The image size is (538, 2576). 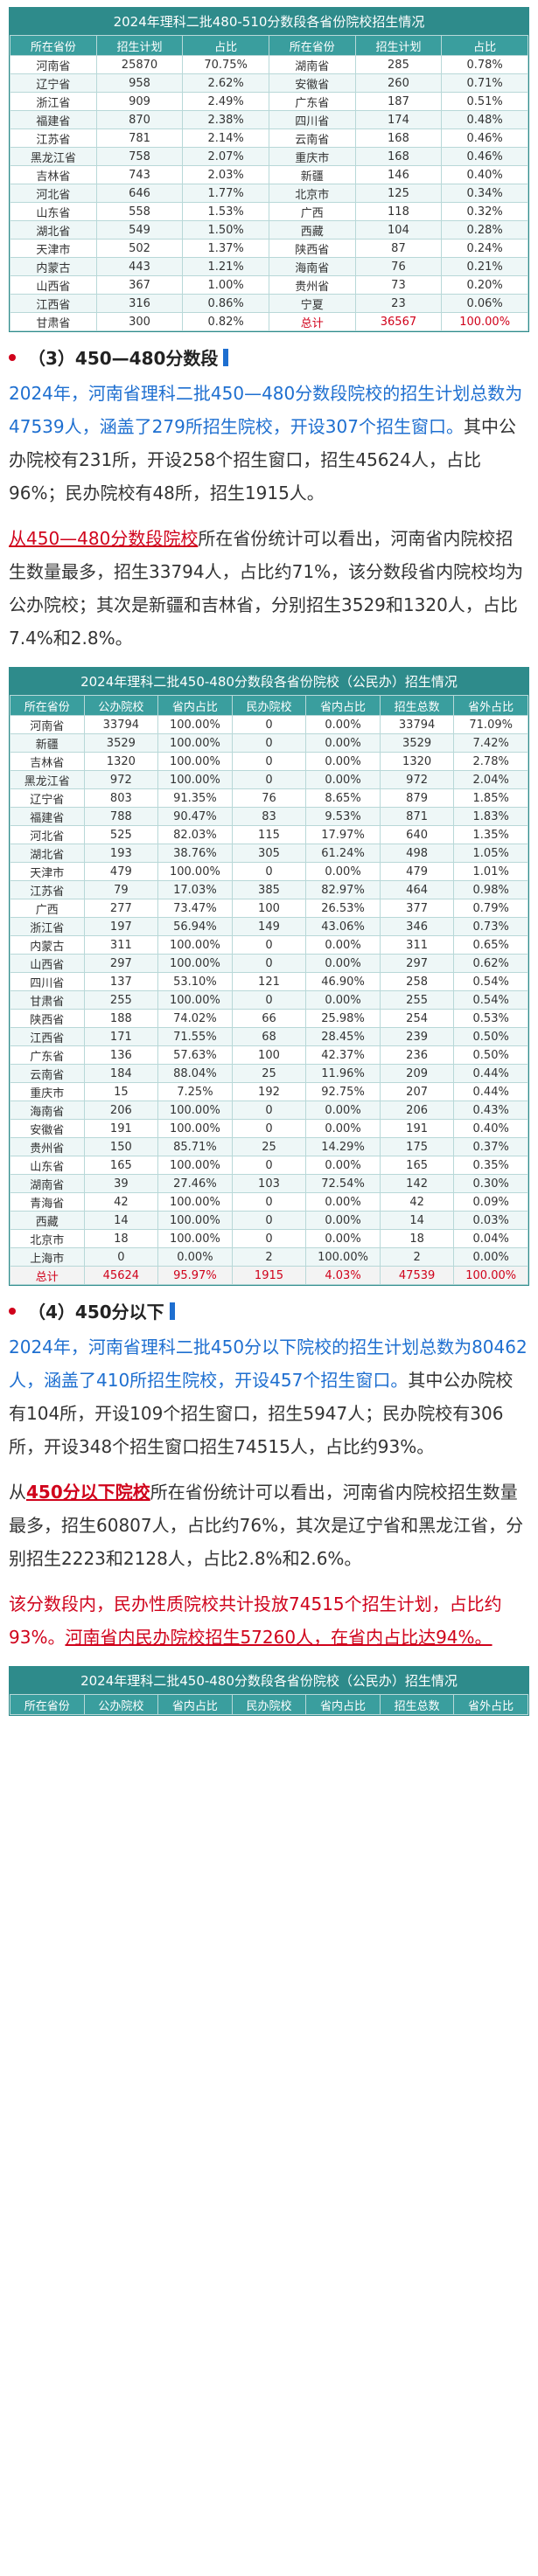 I want to click on table-cell: 湖北省, so click(x=47, y=853).